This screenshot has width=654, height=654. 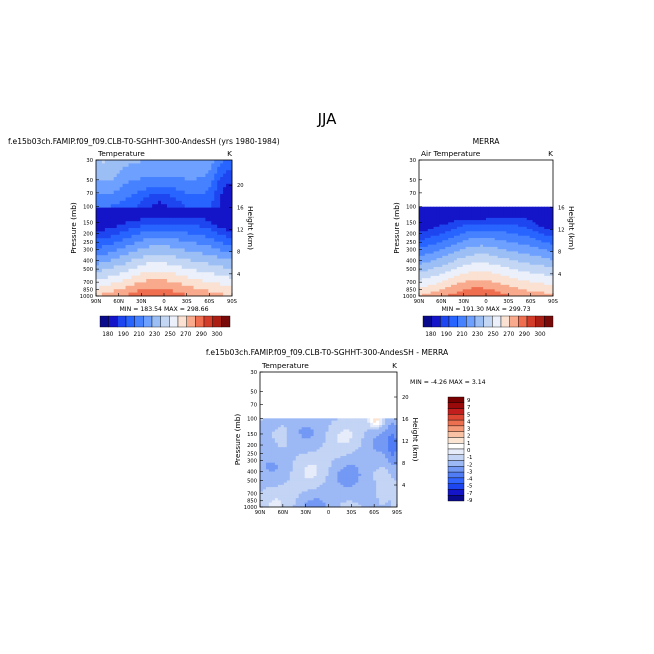 I want to click on x-tick-label: 90S, so click(x=232, y=302).